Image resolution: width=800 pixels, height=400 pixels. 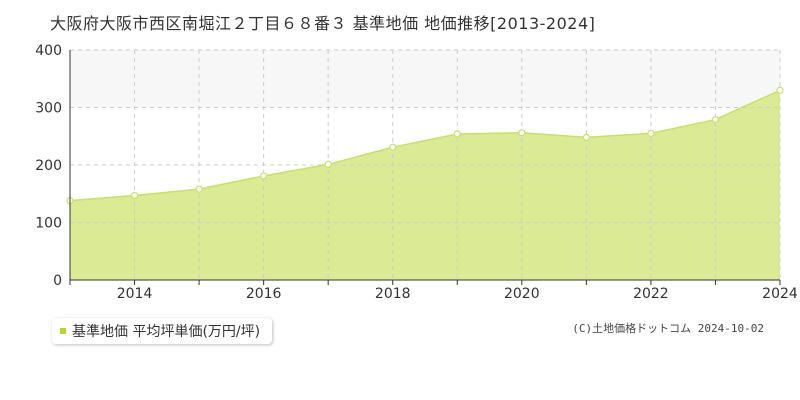 I want to click on x-tick-label: 2024, so click(x=780, y=294).